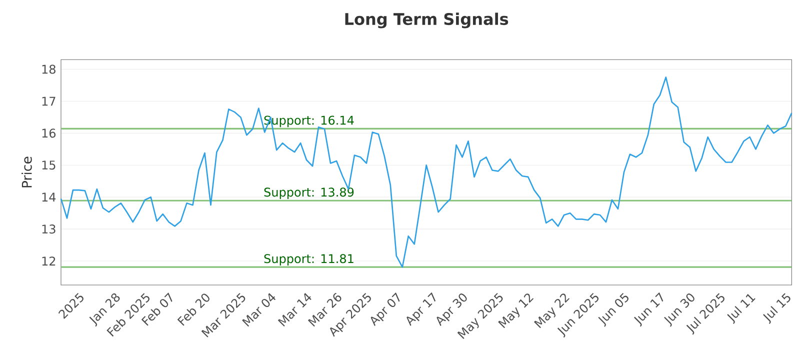 Image resolution: width=800 pixels, height=350 pixels. What do you see at coordinates (193, 310) in the screenshot?
I see `x-tick-label: Feb 20` at bounding box center [193, 310].